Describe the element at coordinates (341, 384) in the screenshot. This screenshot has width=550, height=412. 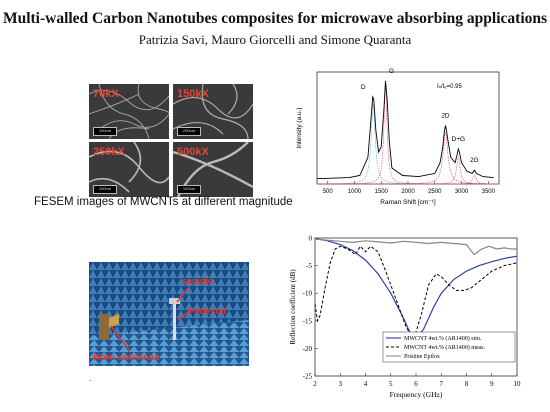
I see `x-tick-label: 3` at that location.